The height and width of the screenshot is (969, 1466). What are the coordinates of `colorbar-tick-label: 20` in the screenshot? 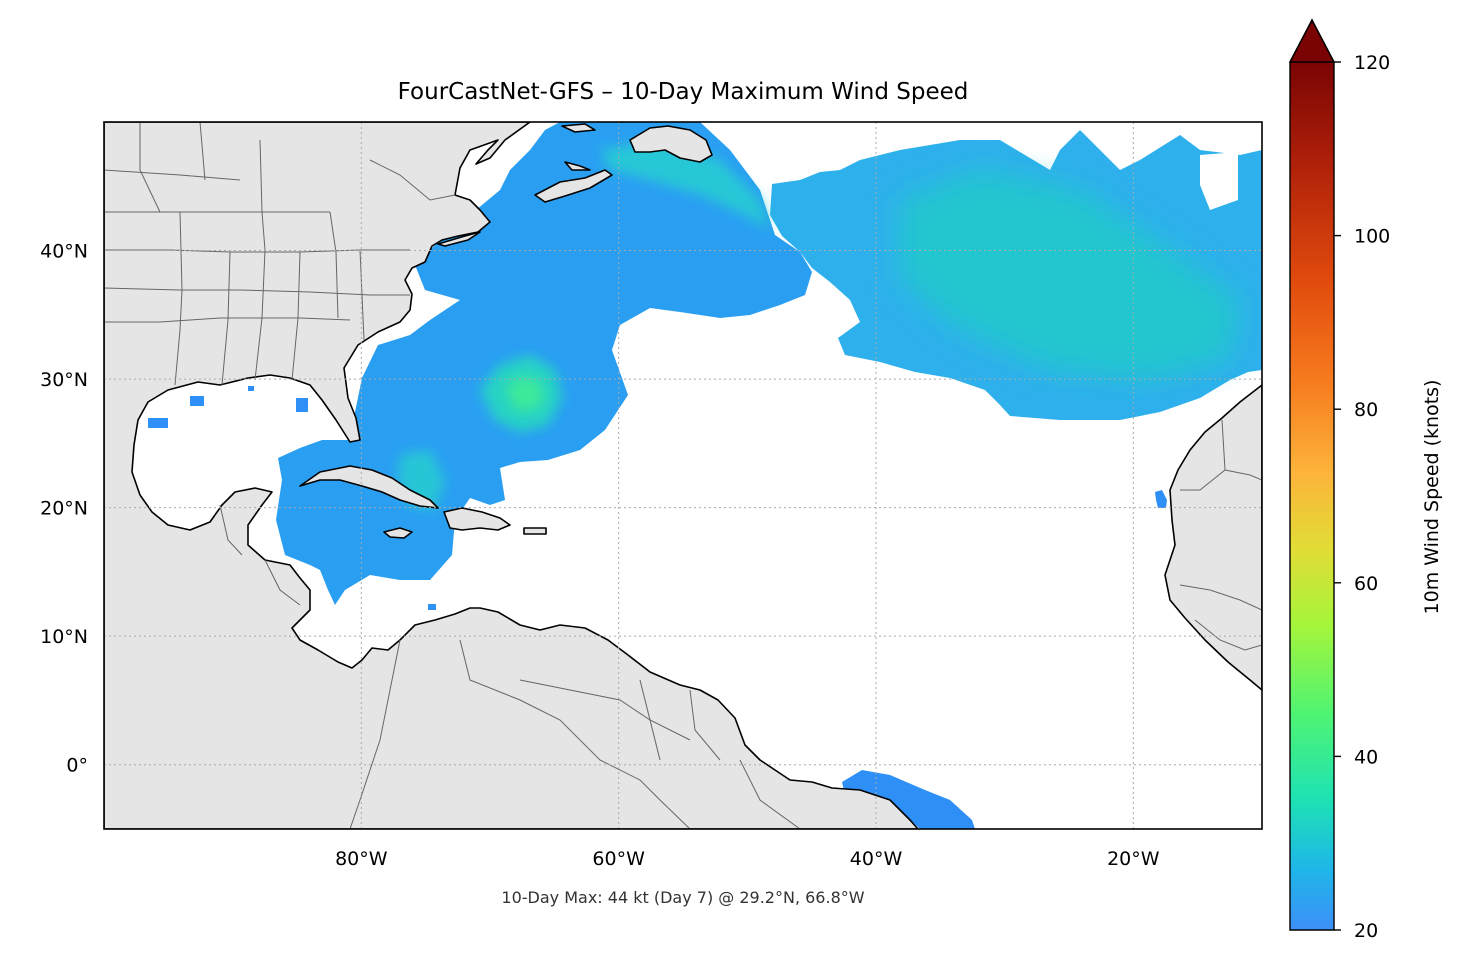 It's located at (1366, 931).